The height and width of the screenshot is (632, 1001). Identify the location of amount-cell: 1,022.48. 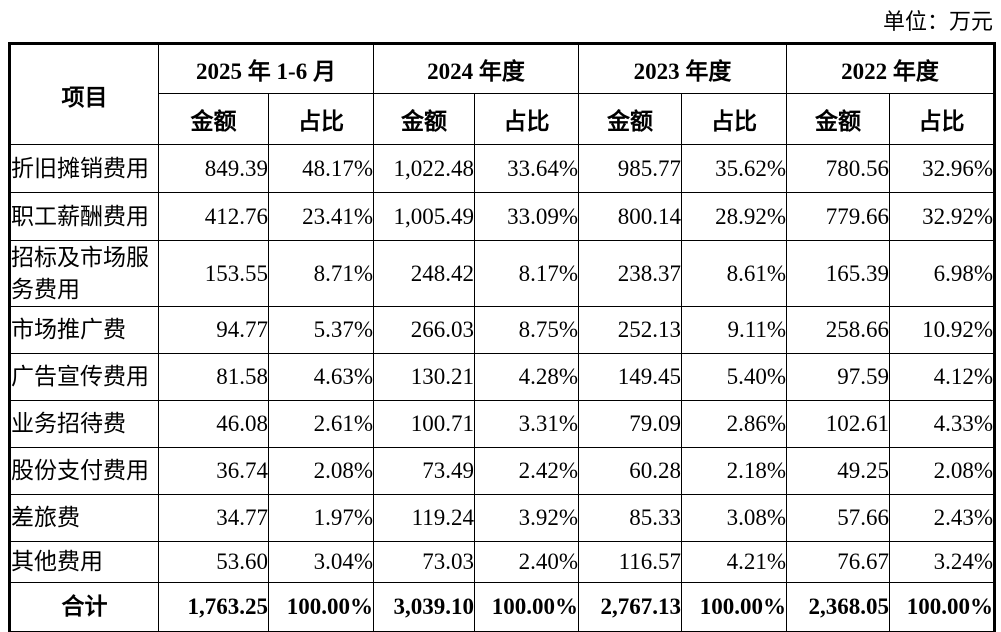
(424, 168).